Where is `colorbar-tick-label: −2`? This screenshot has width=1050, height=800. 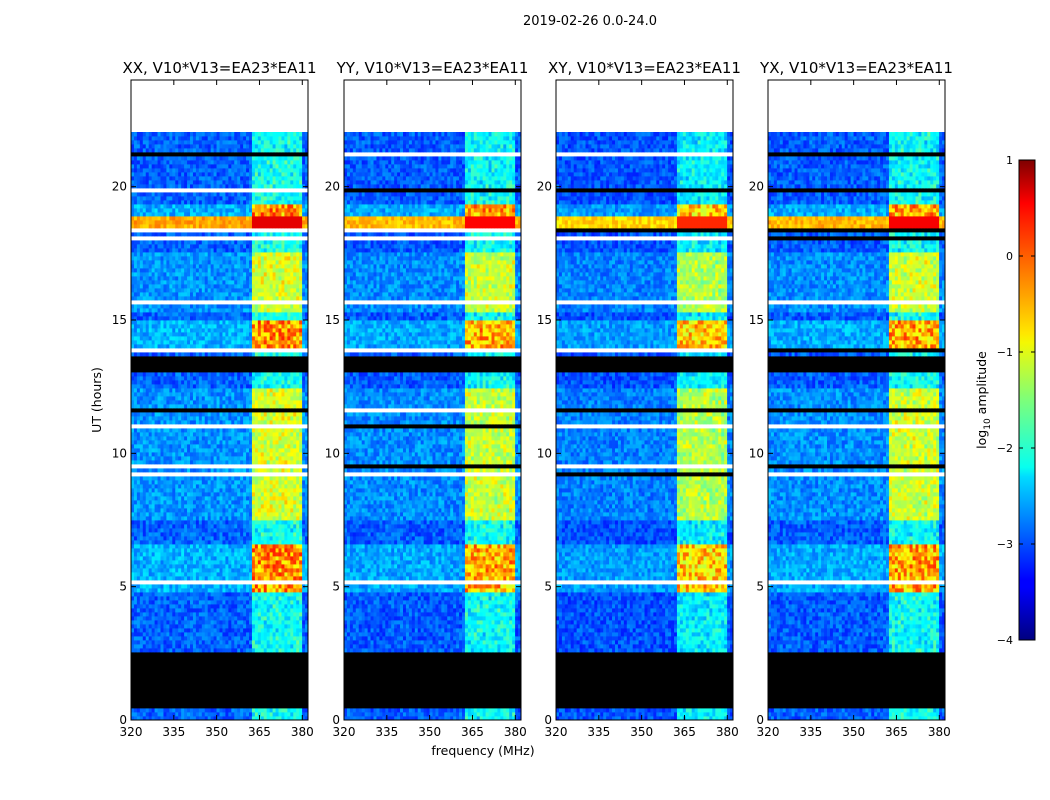 colorbar-tick-label: −2 is located at coordinates (1005, 448).